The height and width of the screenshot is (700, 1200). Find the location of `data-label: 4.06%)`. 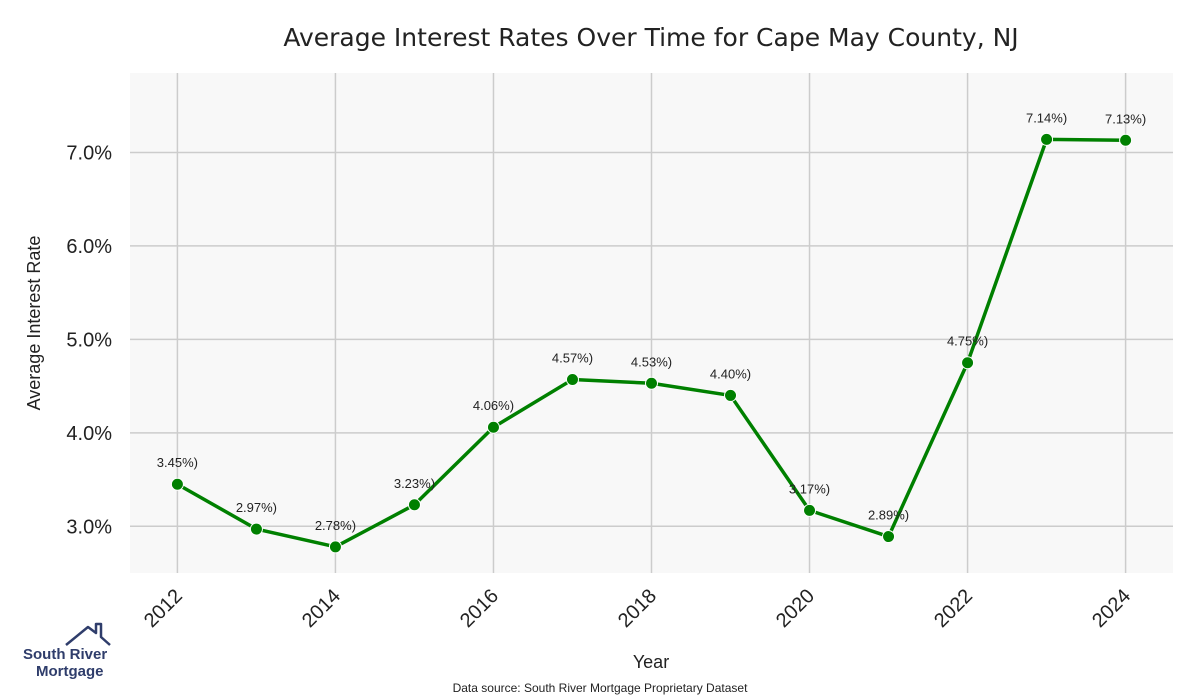

data-label: 4.06%) is located at coordinates (493, 405).